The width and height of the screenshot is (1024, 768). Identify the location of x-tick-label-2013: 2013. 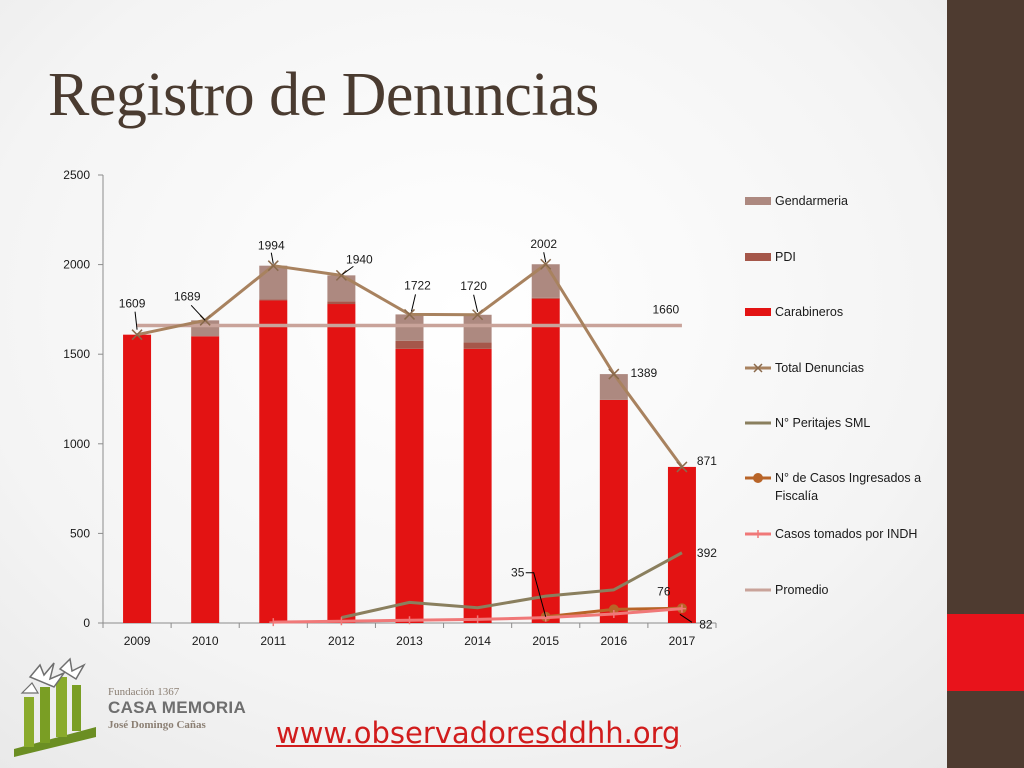
(409, 641).